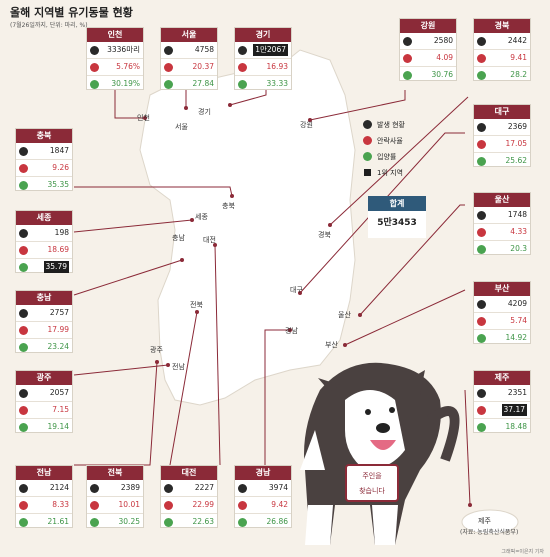  Describe the element at coordinates (60, 409) in the screenshot. I see `region-euthanasia-value: 7.15` at that location.